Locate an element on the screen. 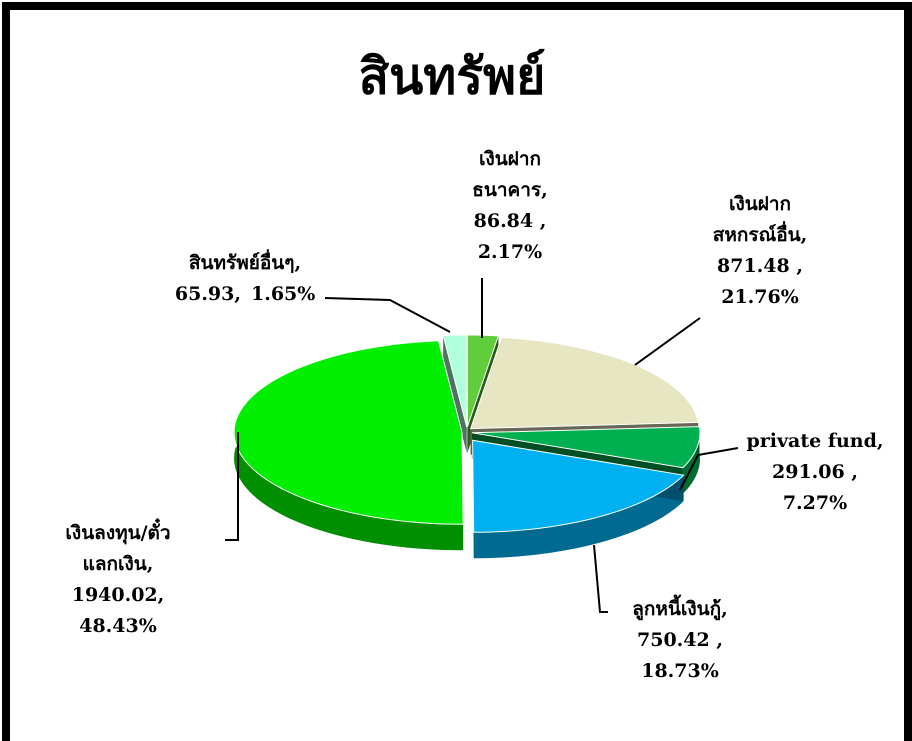 This screenshot has width=912, height=741. label-name: สินทรัพย์อื่นๆ, is located at coordinates (245, 261).